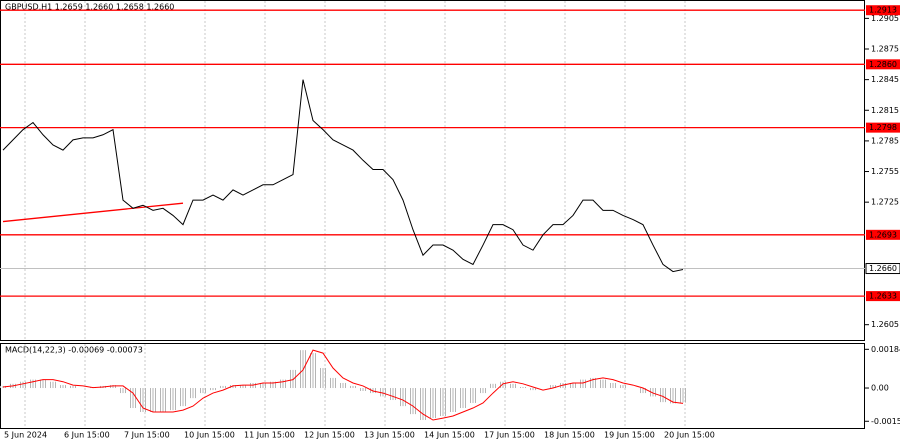 The width and height of the screenshot is (900, 441). What do you see at coordinates (147, 435) in the screenshot?
I see `x-tick-label: 7 Jun 15:00` at bounding box center [147, 435].